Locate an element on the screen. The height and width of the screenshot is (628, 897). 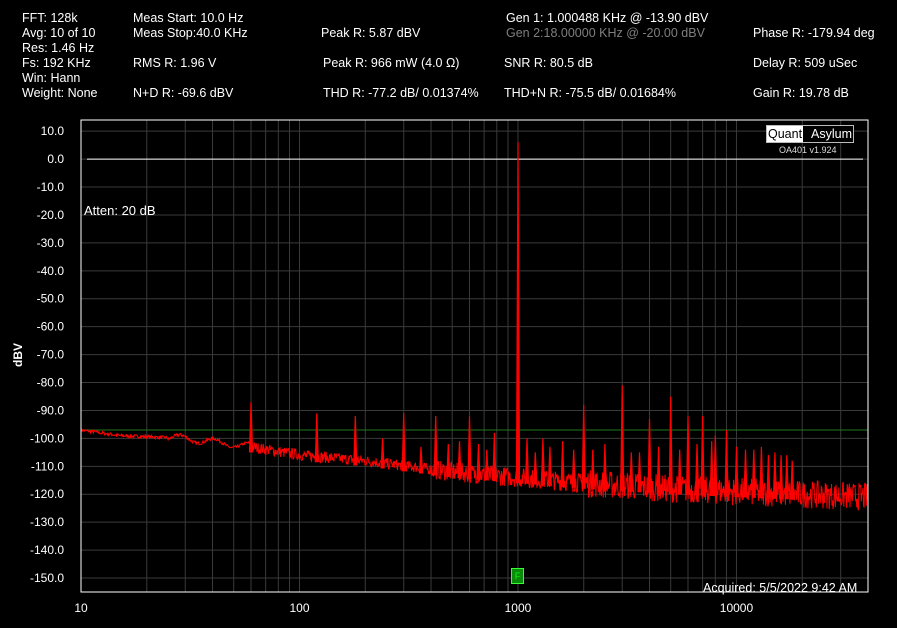
x-tick-label: 100 is located at coordinates (299, 608).